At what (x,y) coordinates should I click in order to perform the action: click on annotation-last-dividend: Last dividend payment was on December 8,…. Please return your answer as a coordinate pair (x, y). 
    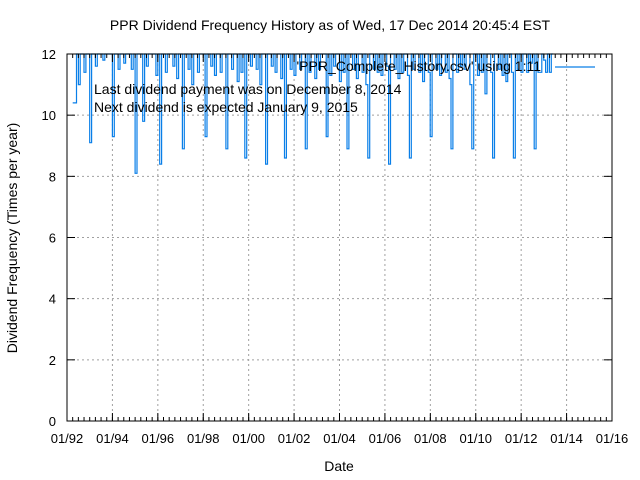
    Looking at the image, I should click on (248, 89).